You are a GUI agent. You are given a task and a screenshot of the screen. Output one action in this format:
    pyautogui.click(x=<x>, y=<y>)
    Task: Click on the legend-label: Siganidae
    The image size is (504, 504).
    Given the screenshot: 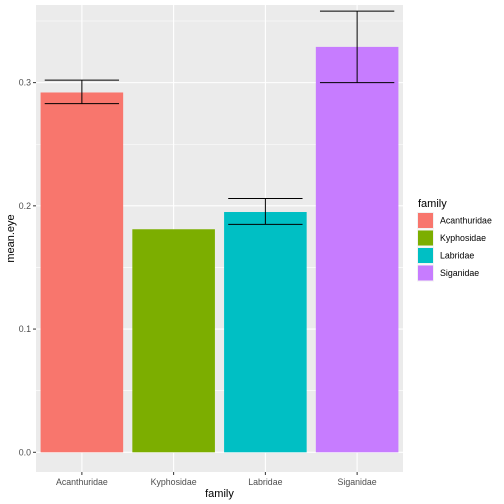 What is the action you would take?
    pyautogui.click(x=459, y=273)
    